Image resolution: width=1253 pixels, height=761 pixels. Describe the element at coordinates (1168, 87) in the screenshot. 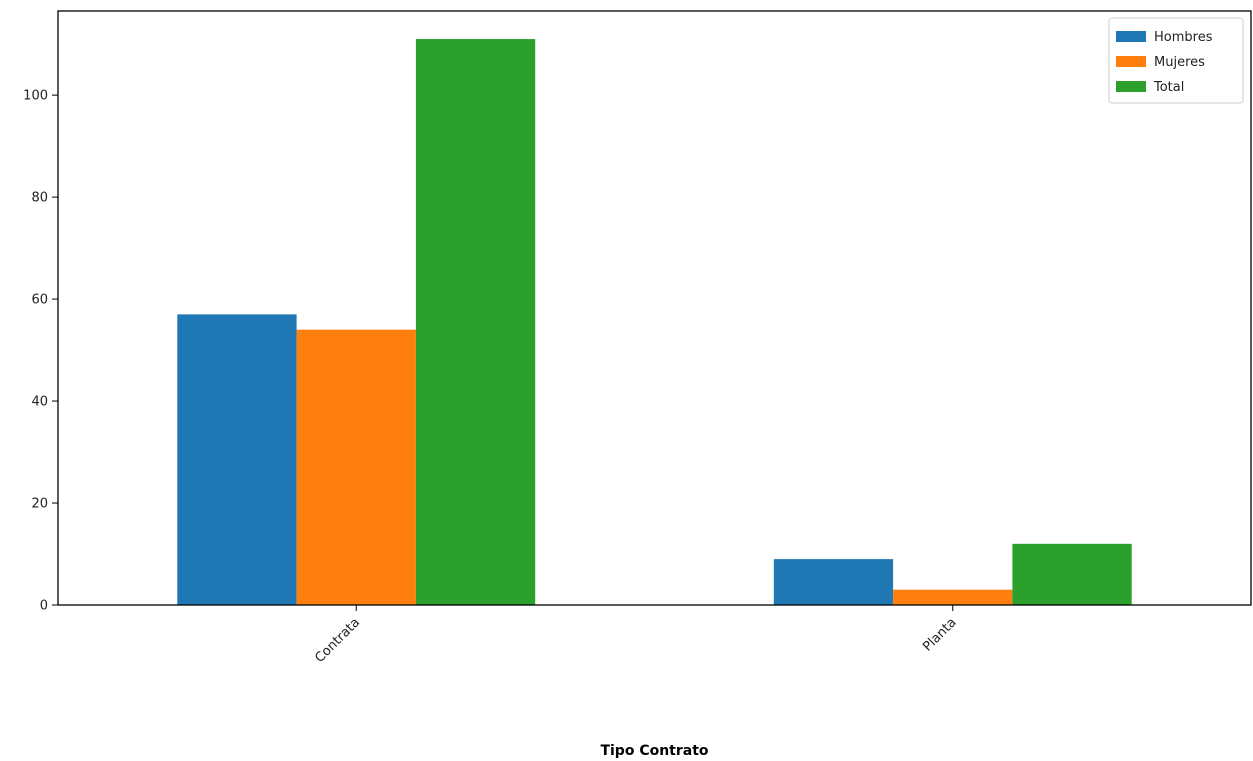

I see `legend-label-total: Total` at that location.